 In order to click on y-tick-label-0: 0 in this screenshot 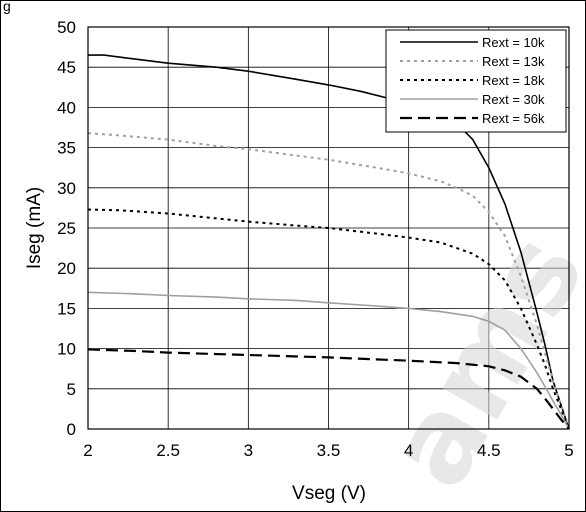, I will do `click(71, 429)`.